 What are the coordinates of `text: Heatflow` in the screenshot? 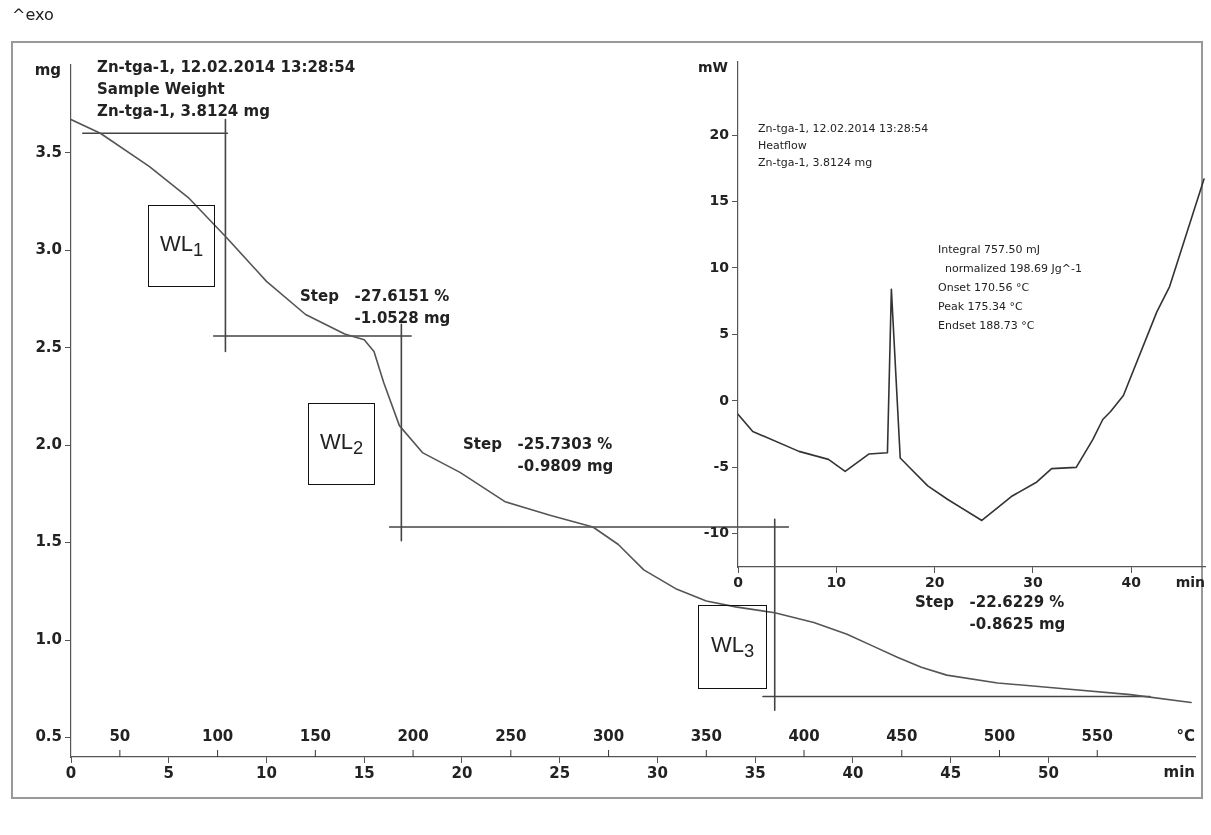 It's located at (782, 146).